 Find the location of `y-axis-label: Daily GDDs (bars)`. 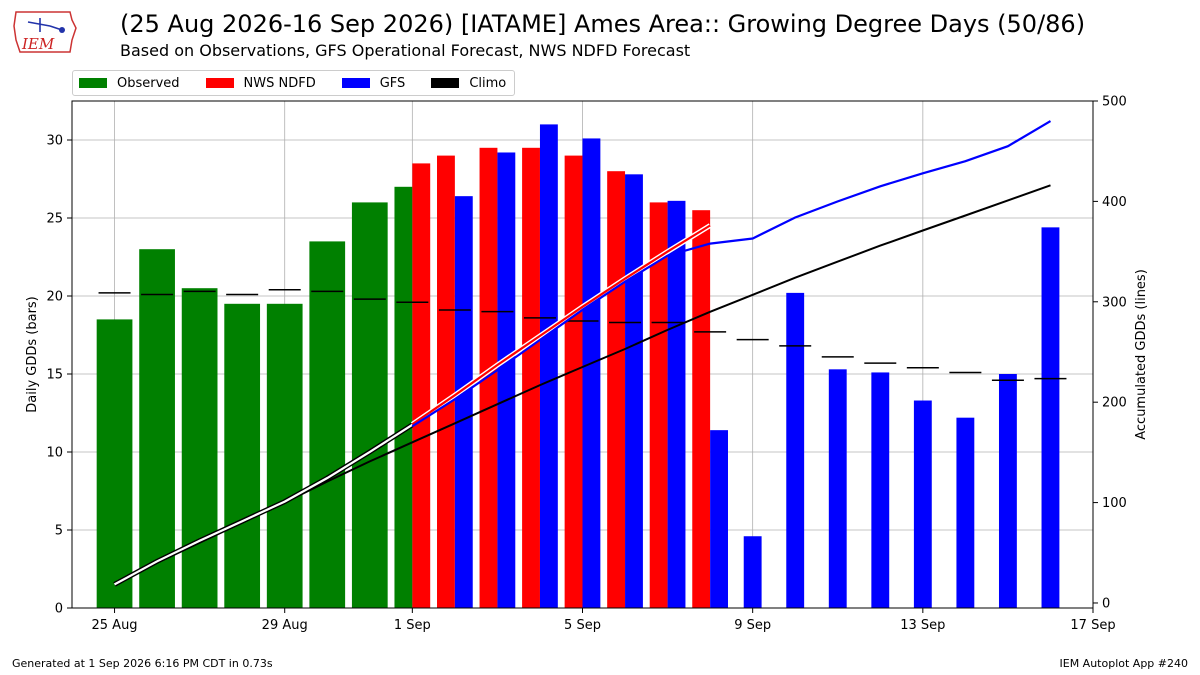

y-axis-label: Daily GDDs (bars) is located at coordinates (32, 354).